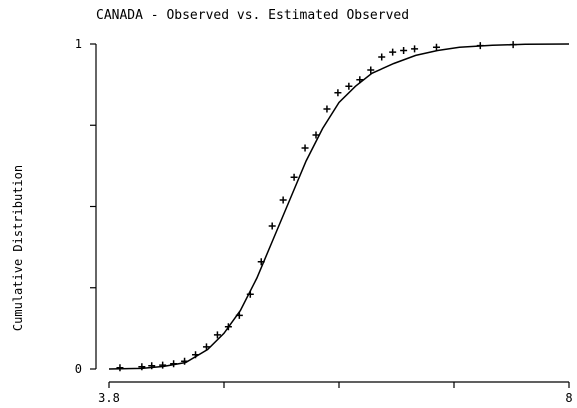 The width and height of the screenshot is (577, 408). What do you see at coordinates (252, 15) in the screenshot?
I see `chart-title: CANADA - Observed vs. Estimated Observed` at bounding box center [252, 15].